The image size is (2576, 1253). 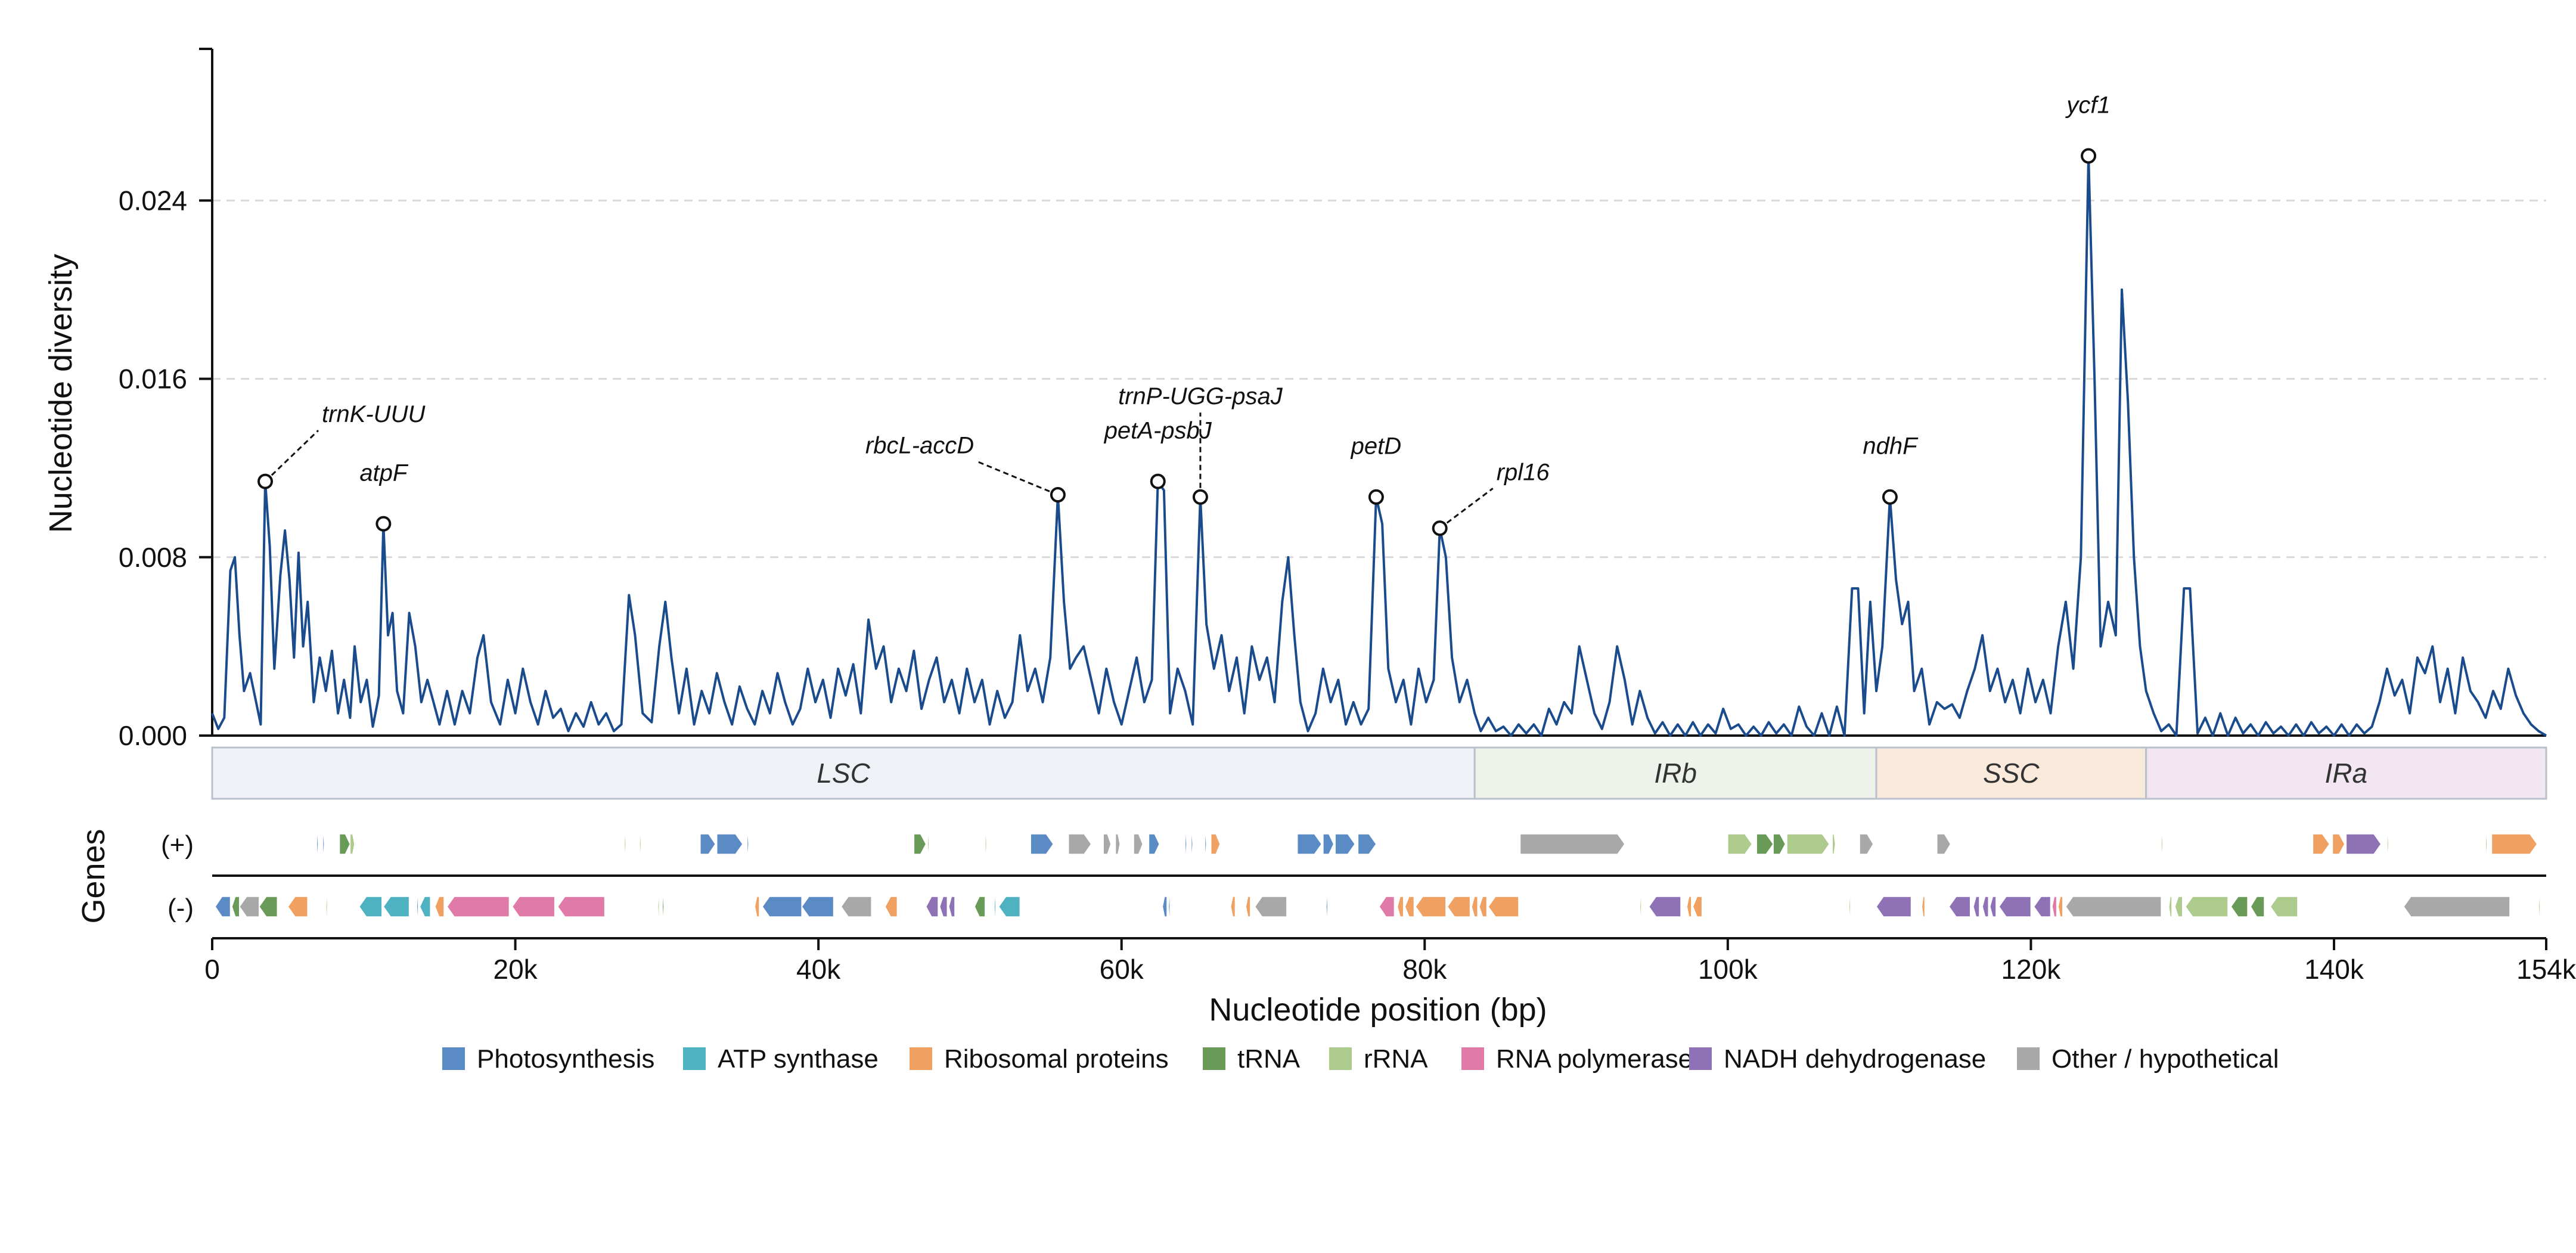 What do you see at coordinates (1728, 969) in the screenshot?
I see `x-tick-label: 100k` at bounding box center [1728, 969].